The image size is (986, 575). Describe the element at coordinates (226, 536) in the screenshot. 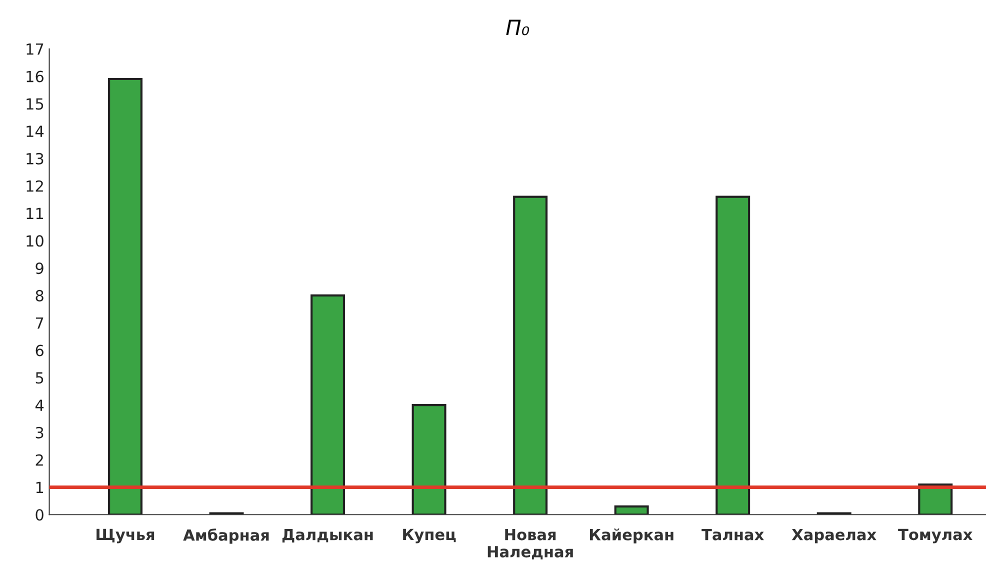

I see `x-tick-label: Амбарная` at that location.